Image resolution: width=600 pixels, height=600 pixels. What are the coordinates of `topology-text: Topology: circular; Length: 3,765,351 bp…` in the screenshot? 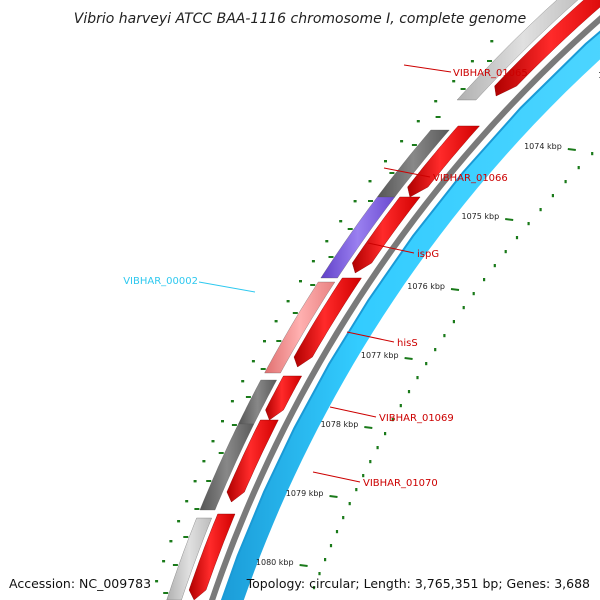 It's located at (418, 583).